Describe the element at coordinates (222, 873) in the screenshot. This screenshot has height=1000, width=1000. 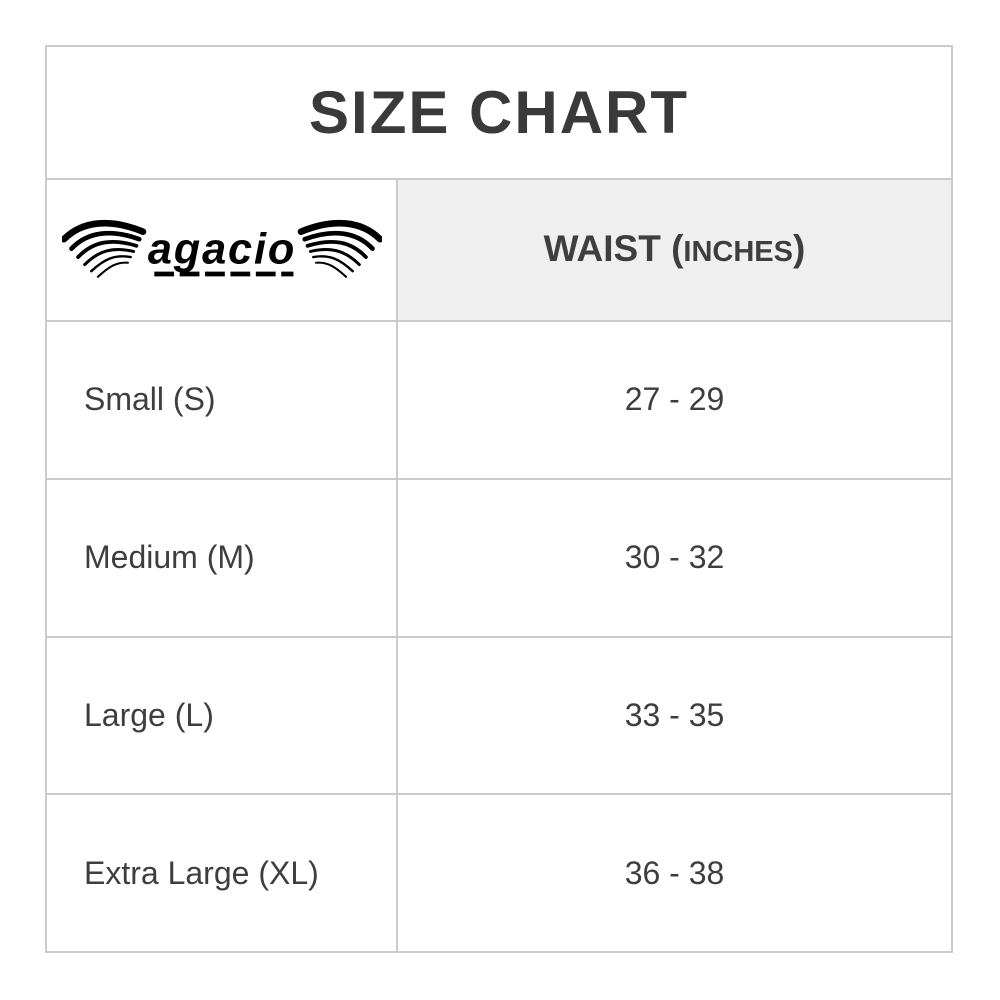
I see `size-label: Extra Large (XL)` at that location.